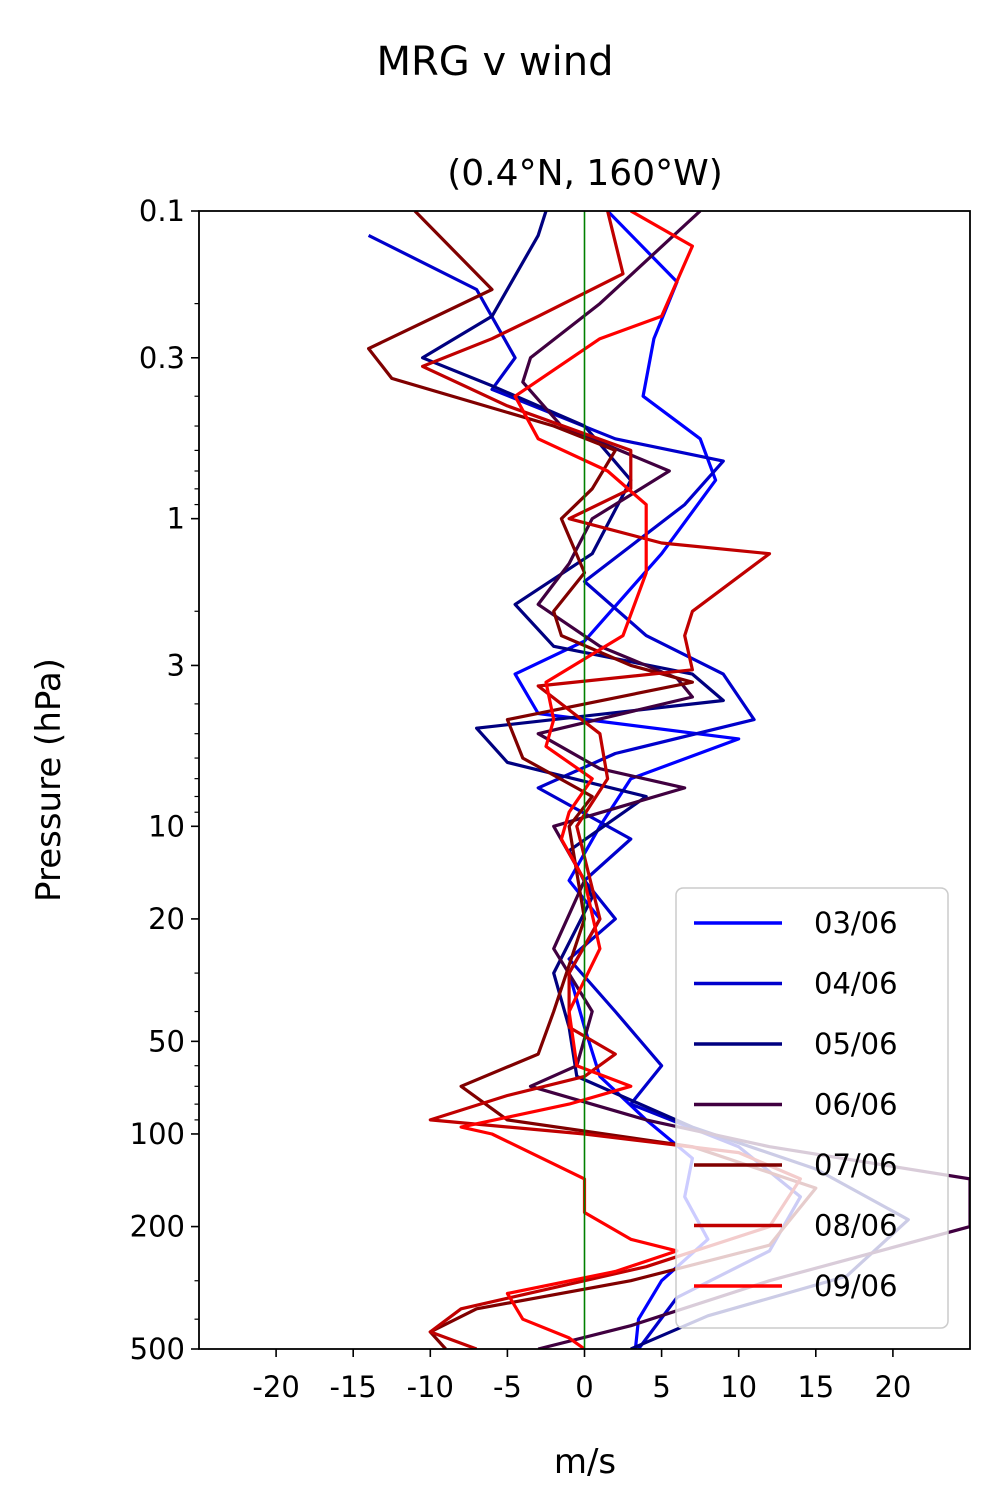 Image resolution: width=990 pixels, height=1500 pixels. What do you see at coordinates (166, 826) in the screenshot?
I see `y-tick-label: 10` at bounding box center [166, 826].